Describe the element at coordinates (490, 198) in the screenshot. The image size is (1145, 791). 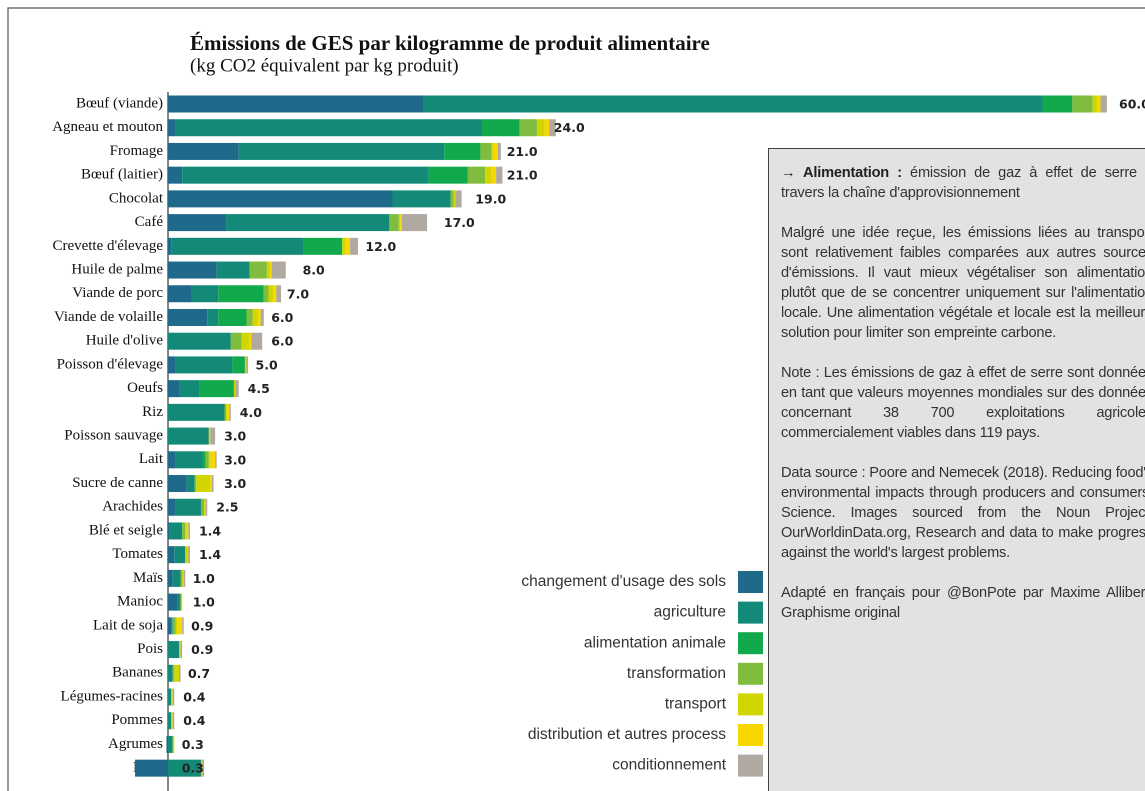
I see `total-label: 19.0` at that location.